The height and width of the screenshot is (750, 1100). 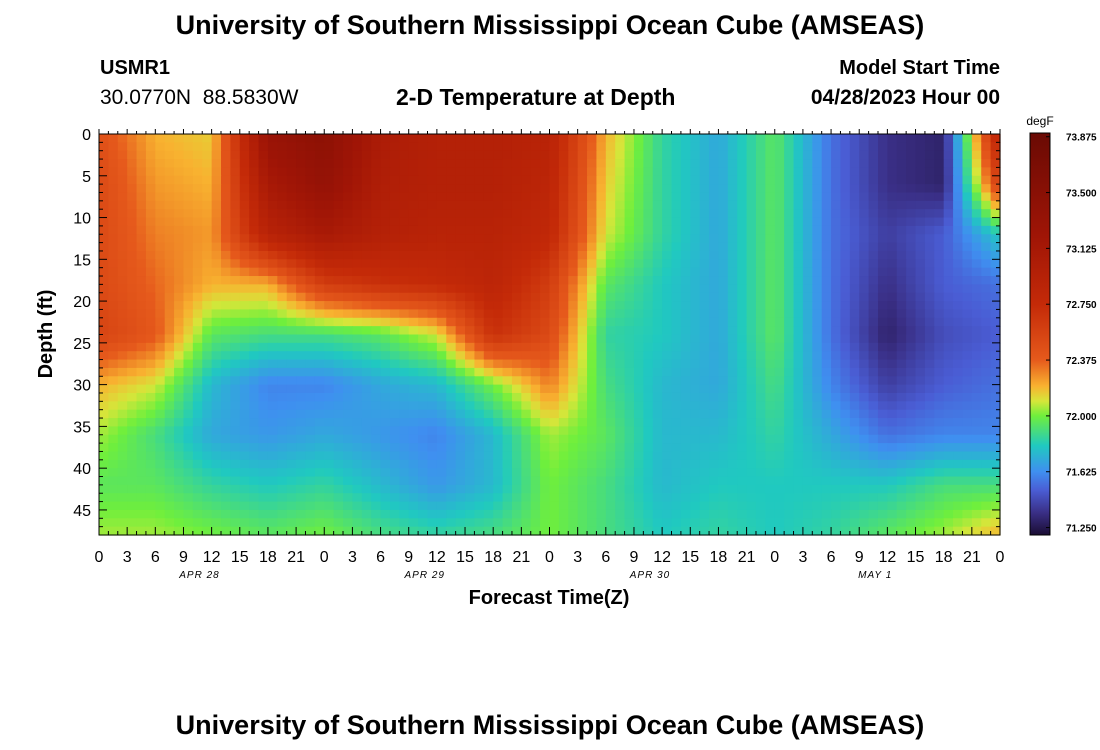 I want to click on colorbar-tick-label: 72.375, so click(x=1081, y=361).